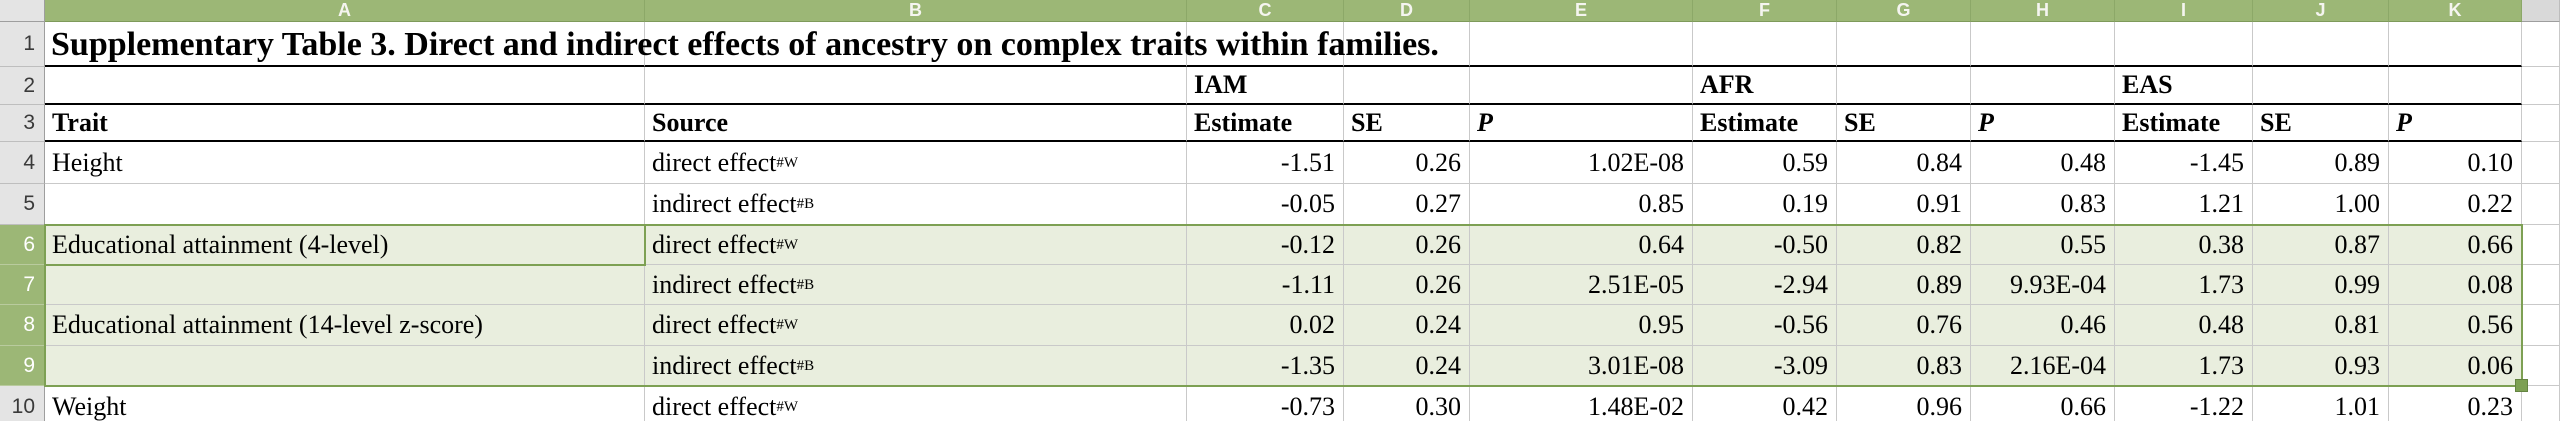 This screenshot has height=421, width=2560. Describe the element at coordinates (2455, 163) in the screenshot. I see `cell-K4: 0.10` at that location.